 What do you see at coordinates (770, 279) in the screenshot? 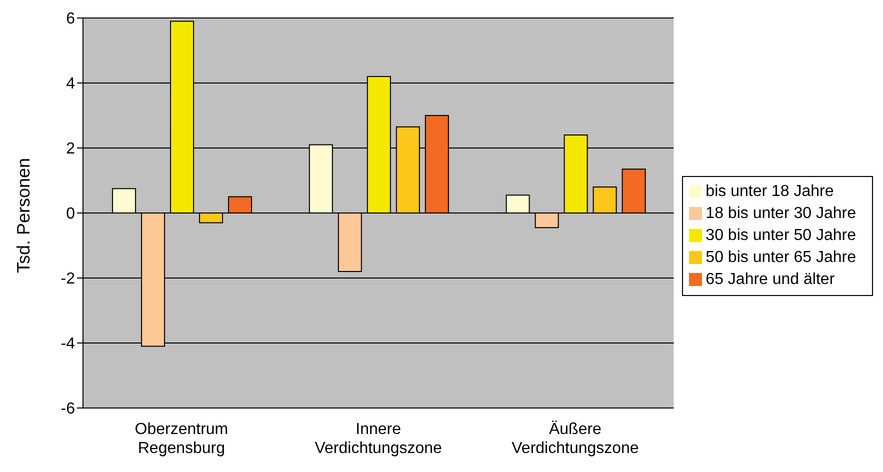
I see `legend-label: 65 Jahre und älter` at bounding box center [770, 279].